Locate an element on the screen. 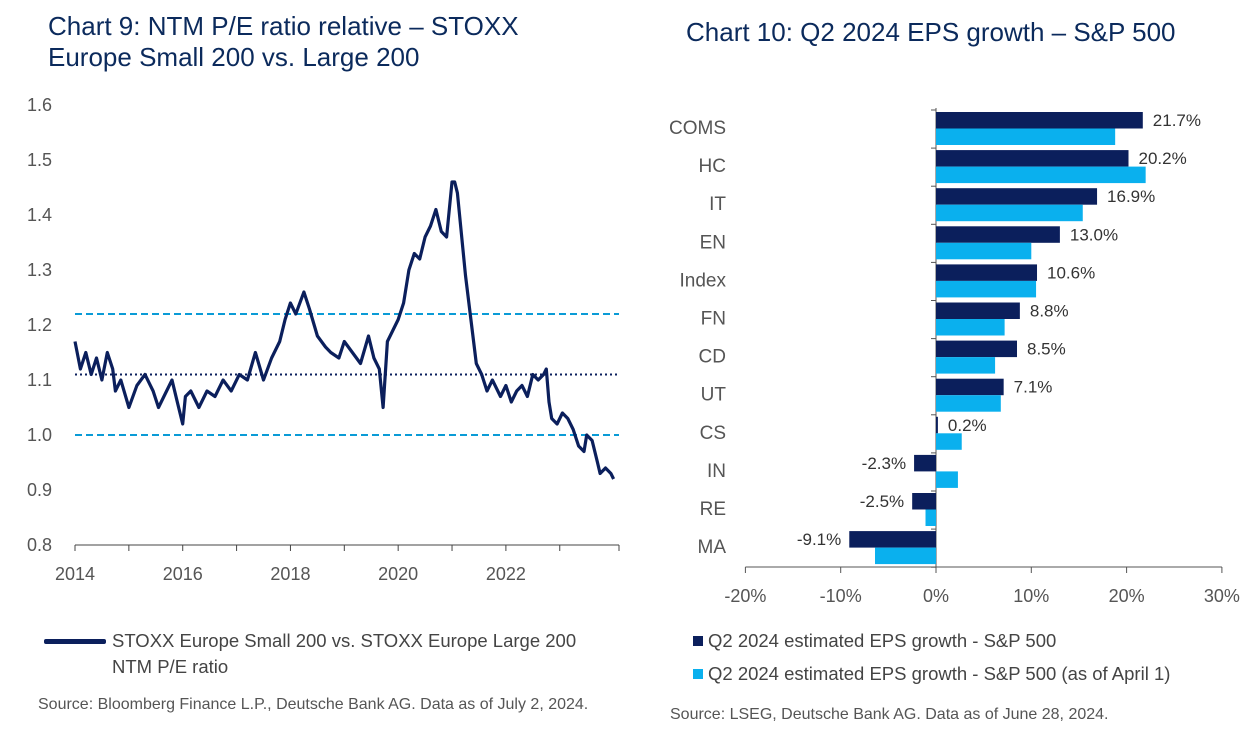  chart9-x-tick-label: 2020 is located at coordinates (398, 574).